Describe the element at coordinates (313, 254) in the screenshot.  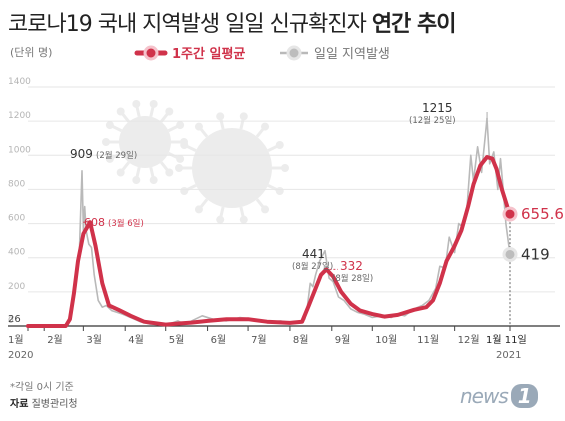
I see `annotation-value: 441` at that location.